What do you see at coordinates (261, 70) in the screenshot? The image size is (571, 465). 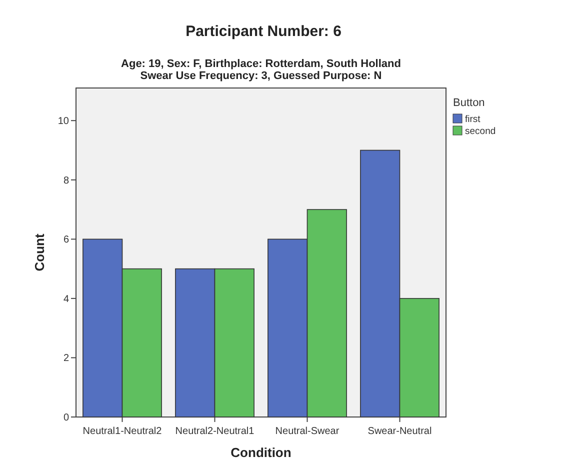 I see `chart-subtitle: Age: 19, Sex: F, Birthplace: Rotterdam, South Holland Swear Use Frequency: 3, Guessed Purpose: N` at bounding box center [261, 70].